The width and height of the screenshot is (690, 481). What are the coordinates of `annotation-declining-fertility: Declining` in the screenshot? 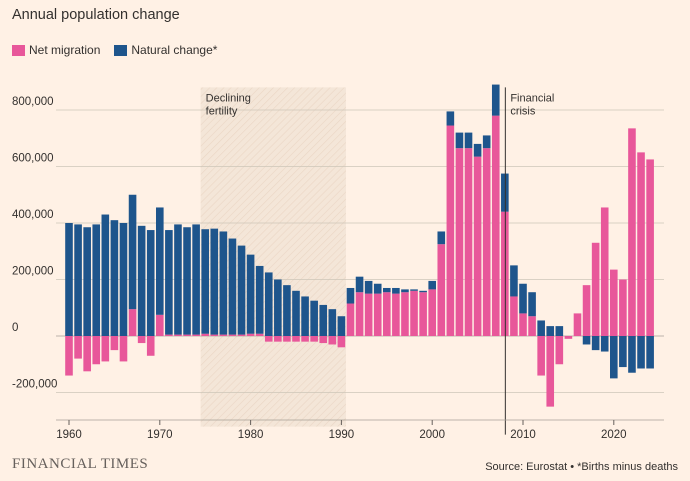 It's located at (228, 98).